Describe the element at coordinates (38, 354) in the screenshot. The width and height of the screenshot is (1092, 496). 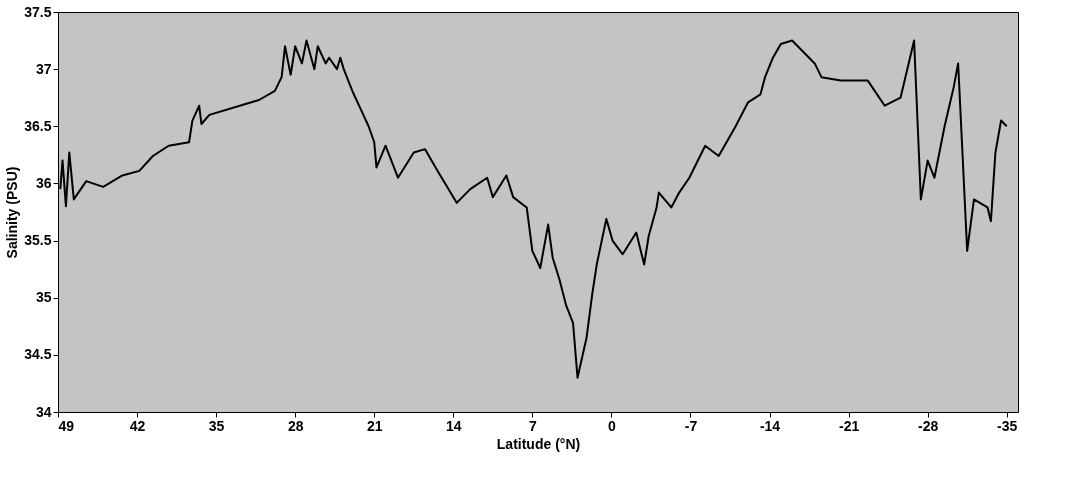
I see `y-tick-label: 34.5` at that location.